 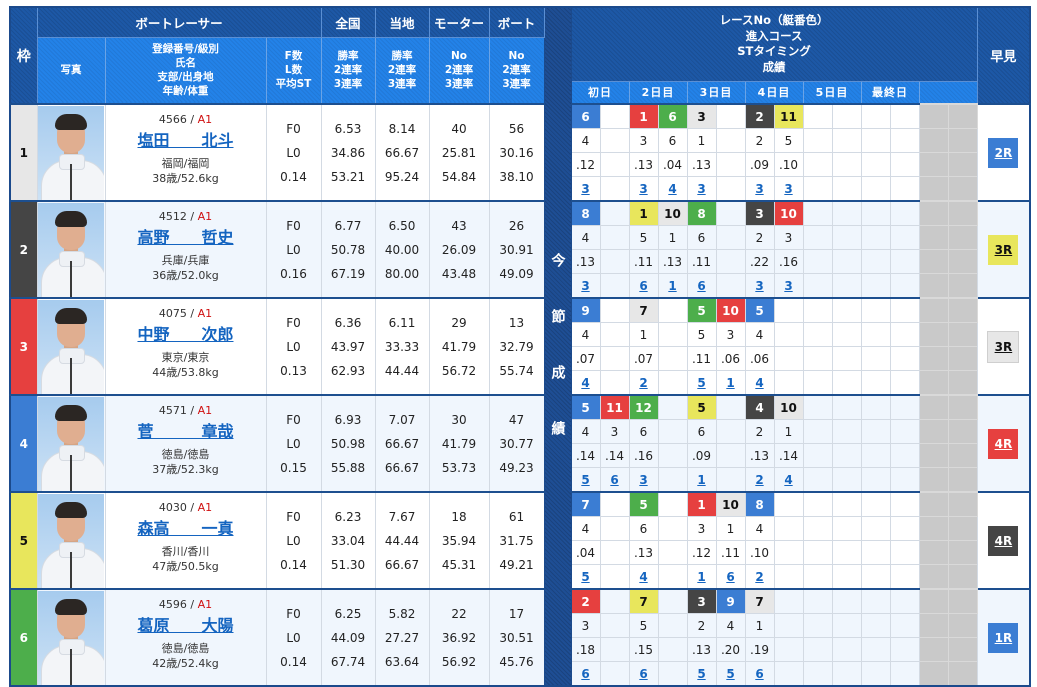 I want to click on race-number: 7, so click(x=643, y=601).